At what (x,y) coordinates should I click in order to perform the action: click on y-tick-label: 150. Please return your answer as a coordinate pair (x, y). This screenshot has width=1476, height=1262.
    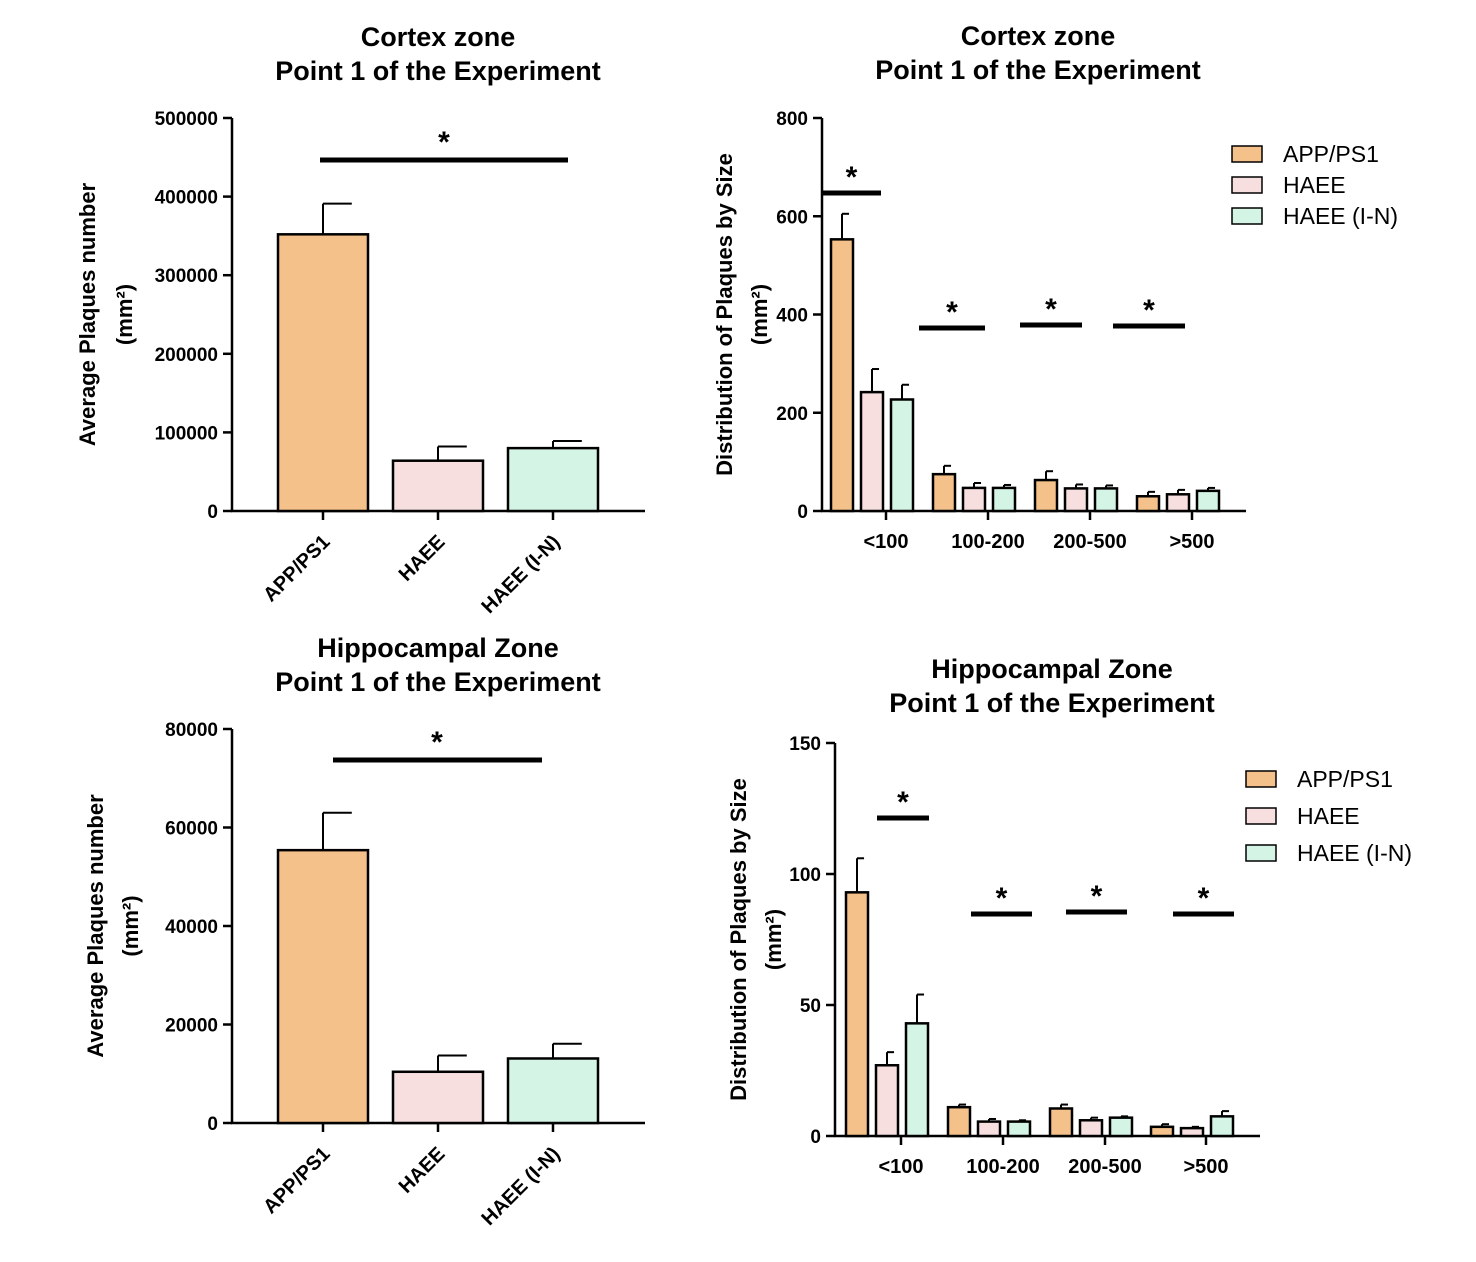
    Looking at the image, I should click on (805, 744).